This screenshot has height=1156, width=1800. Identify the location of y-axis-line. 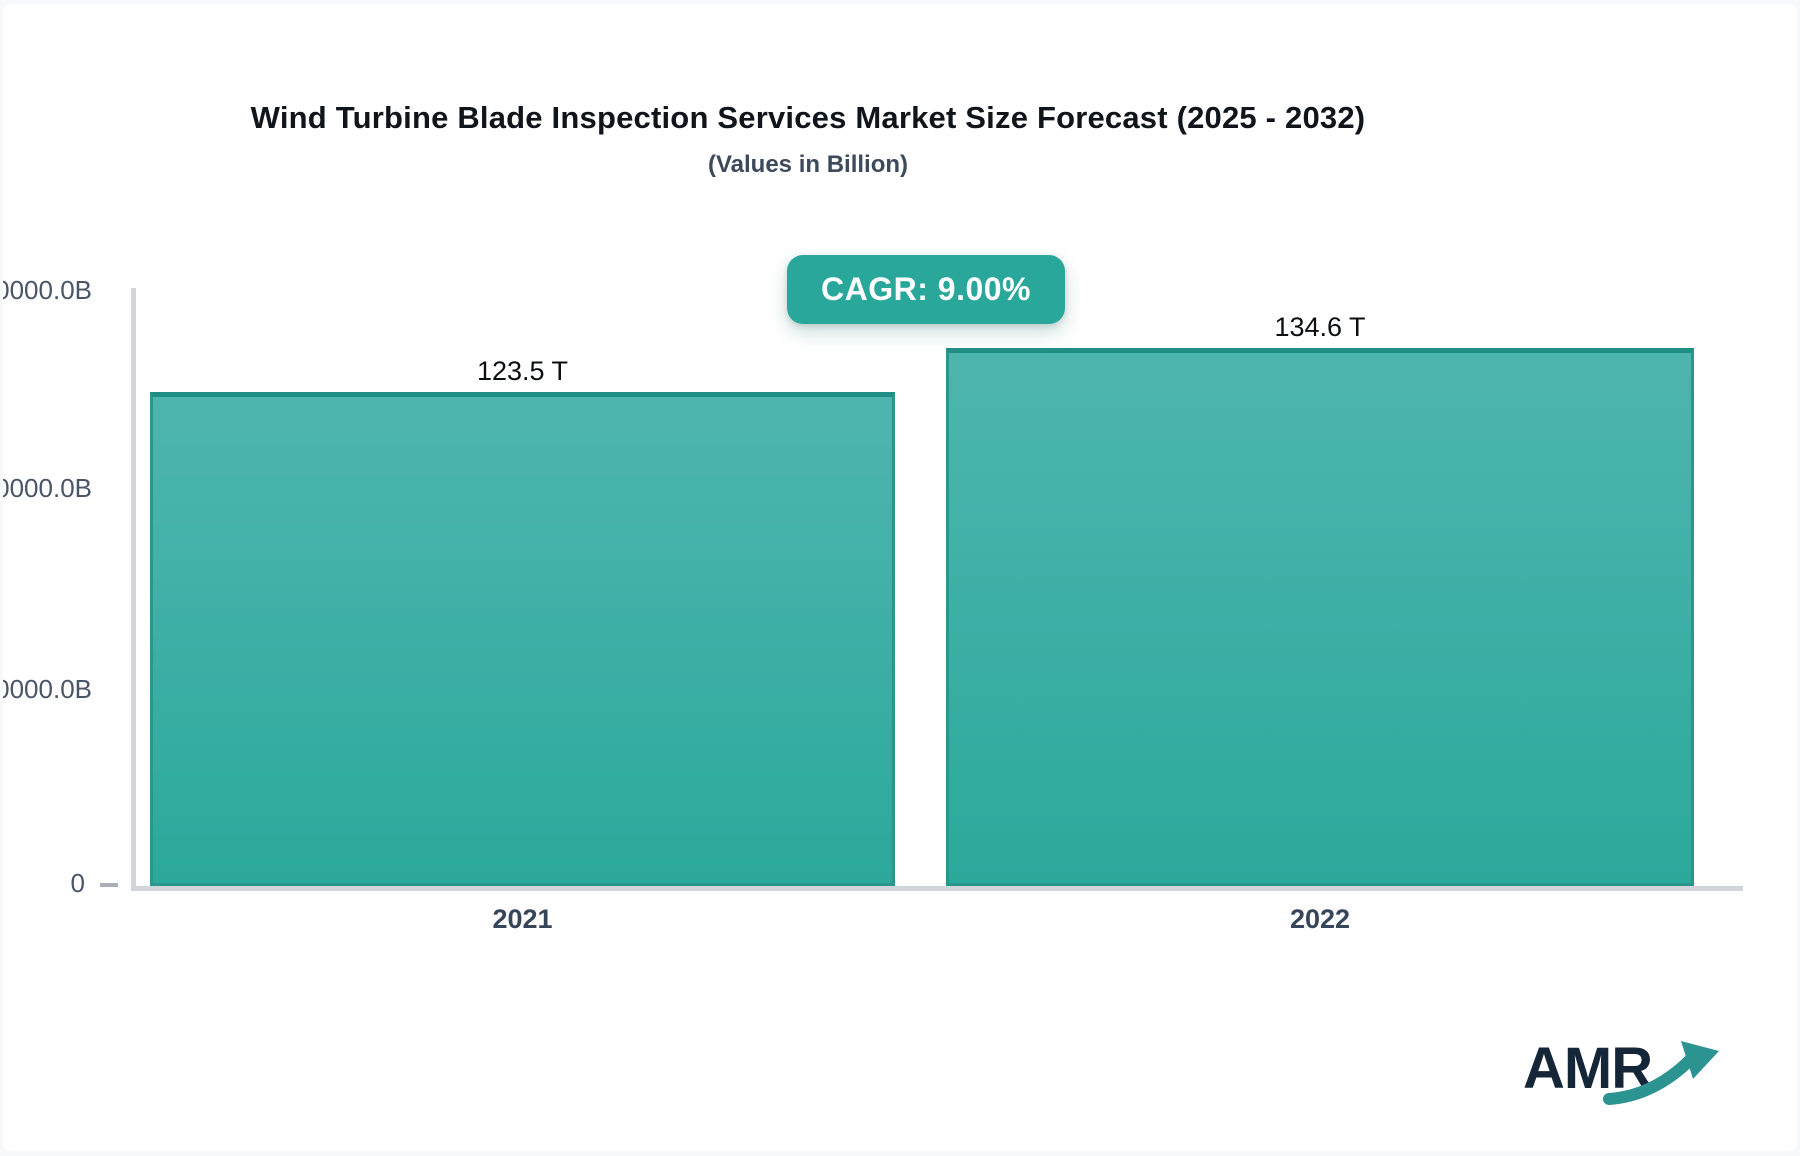
(133, 589).